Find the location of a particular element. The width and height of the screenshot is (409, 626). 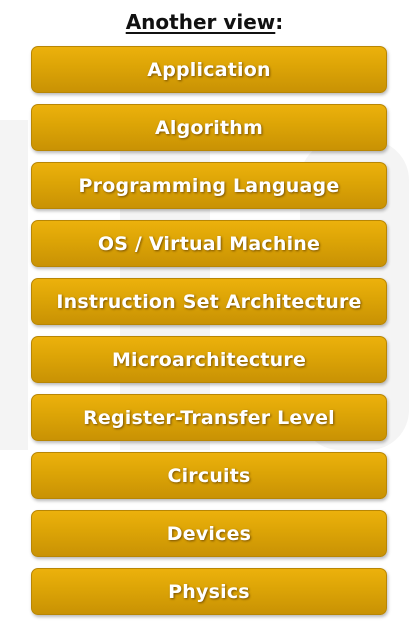

layer-instruction-set-architecture: Instruction Set Architecture is located at coordinates (209, 301).